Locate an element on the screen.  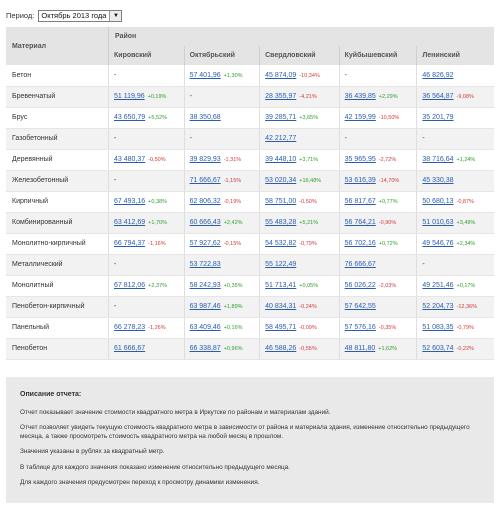
price-link: 43 650,79 is located at coordinates (130, 117).